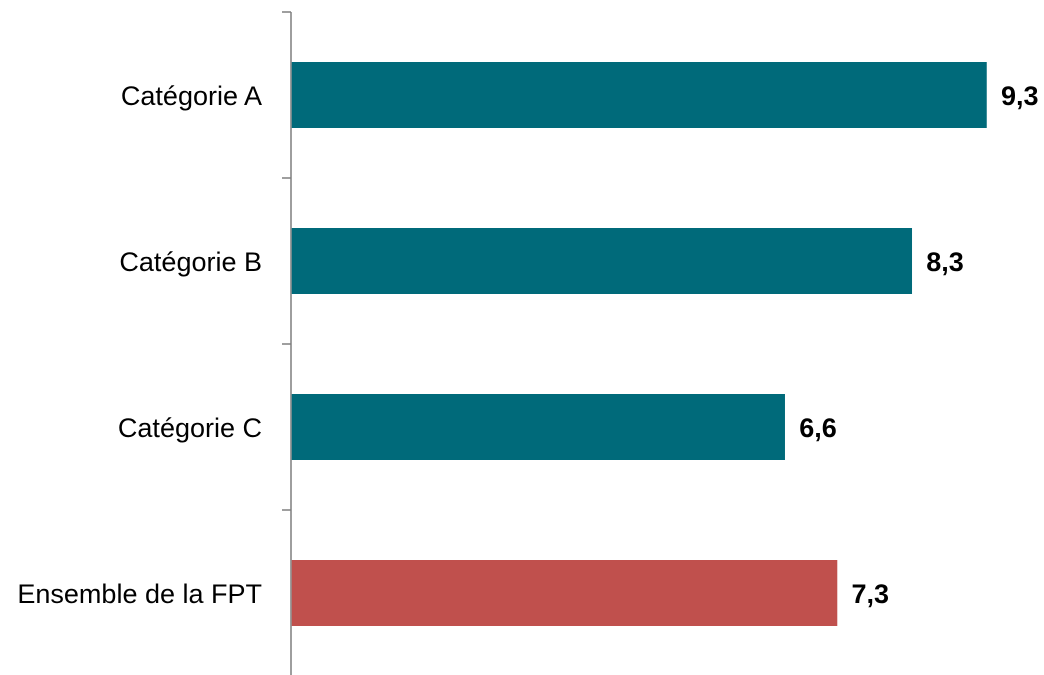  Describe the element at coordinates (1020, 96) in the screenshot. I see `value-label: 9,3` at that location.